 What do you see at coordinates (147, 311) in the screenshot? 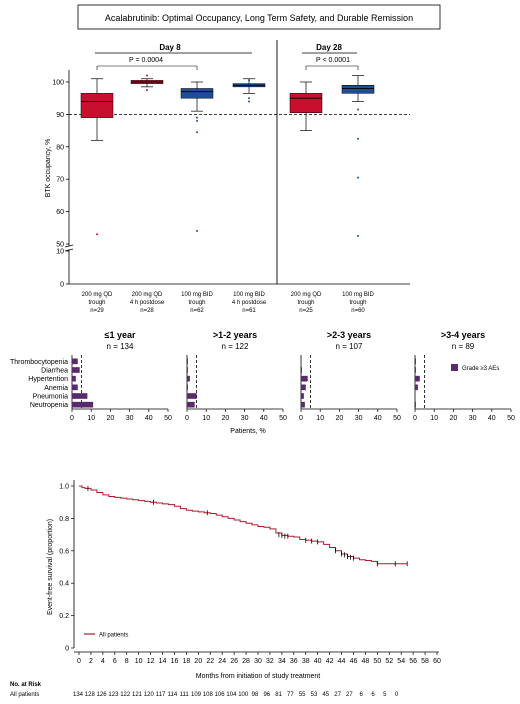
I see `box-n: n=28` at bounding box center [147, 311].